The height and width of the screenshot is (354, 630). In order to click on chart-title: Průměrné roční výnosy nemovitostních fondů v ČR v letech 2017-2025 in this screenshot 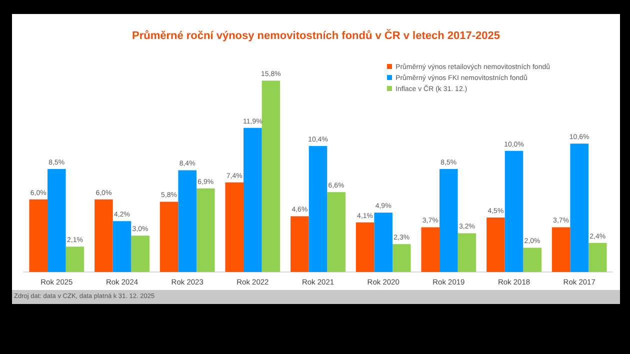, I will do `click(315, 36)`.